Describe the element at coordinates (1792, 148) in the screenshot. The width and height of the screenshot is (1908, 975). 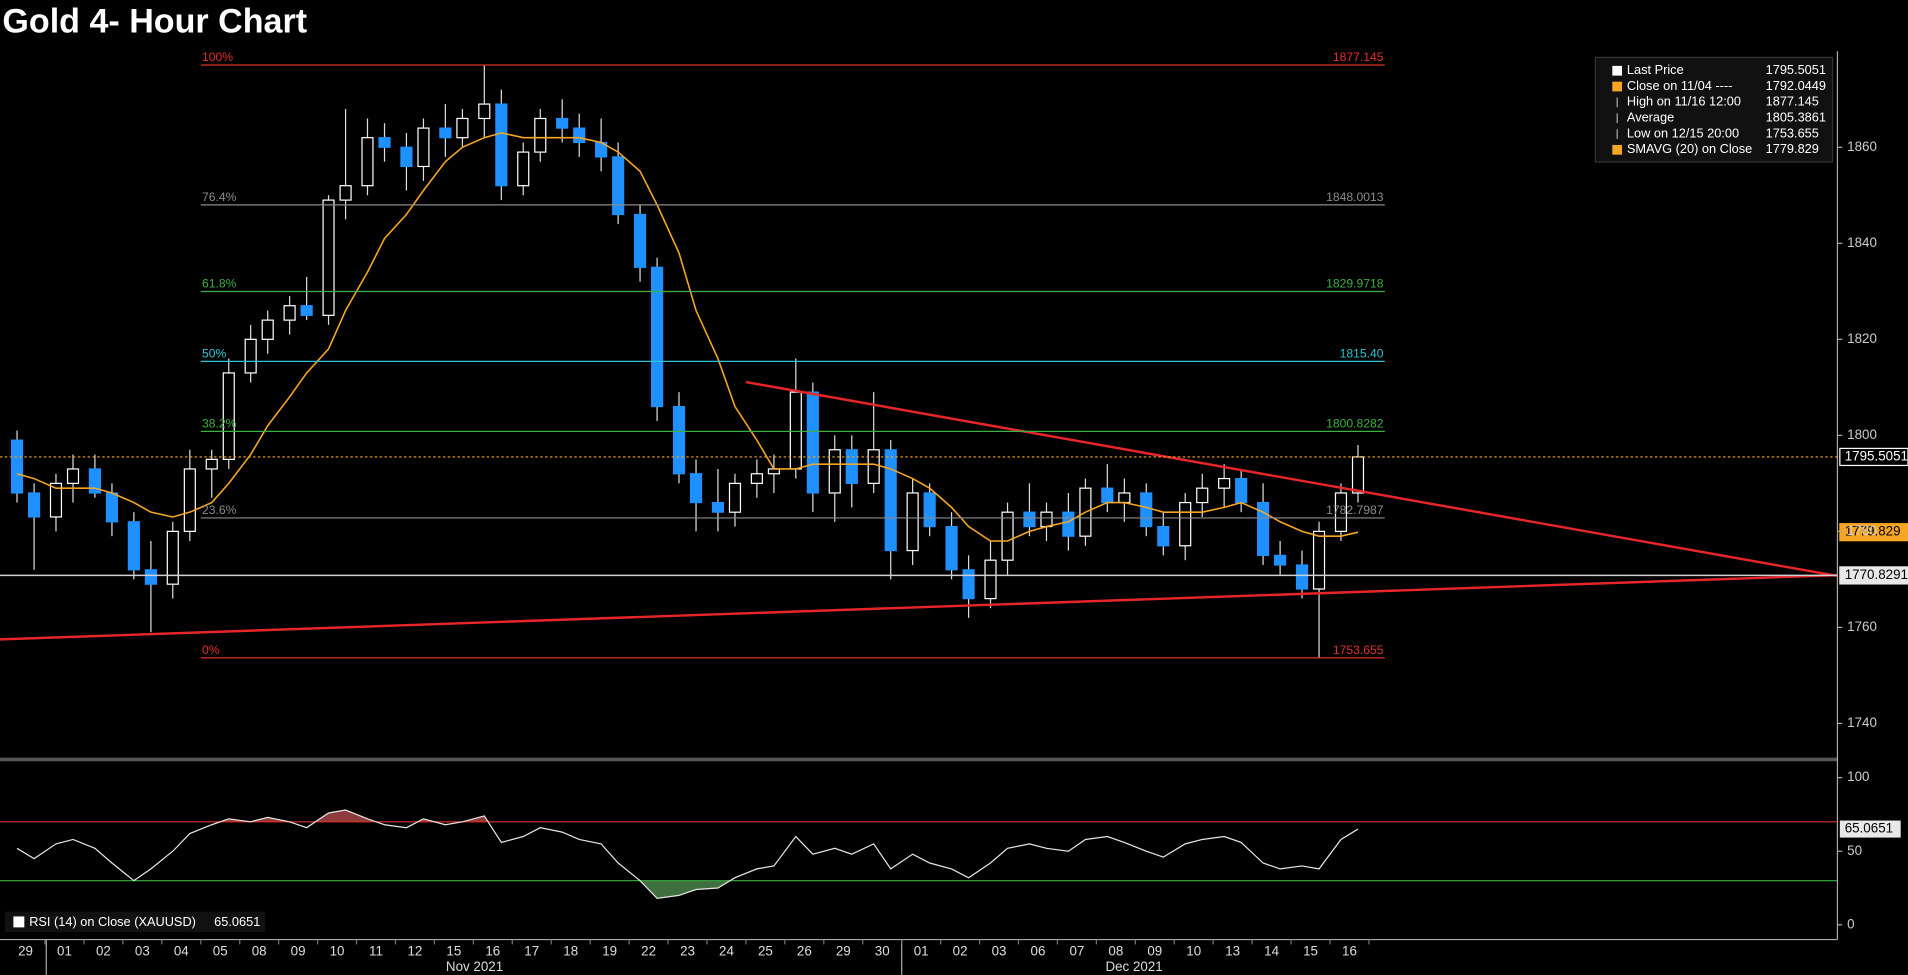
I see `legend-value: 1779.829` at that location.